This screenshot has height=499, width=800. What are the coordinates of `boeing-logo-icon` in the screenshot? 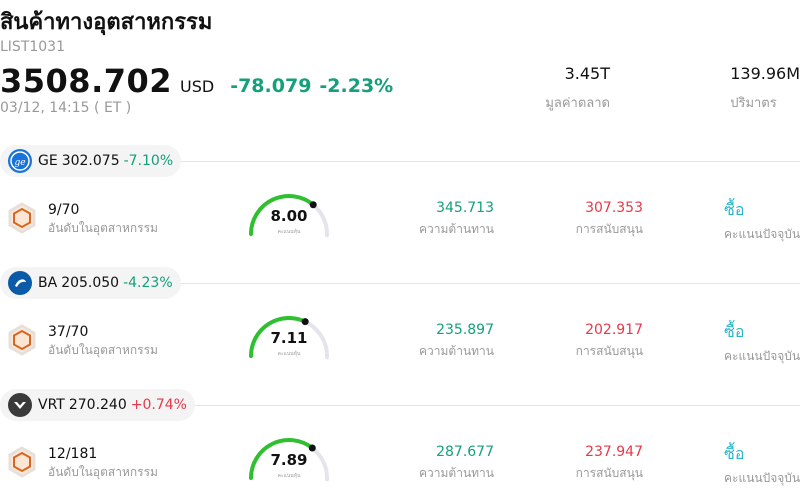 It's located at (20, 283).